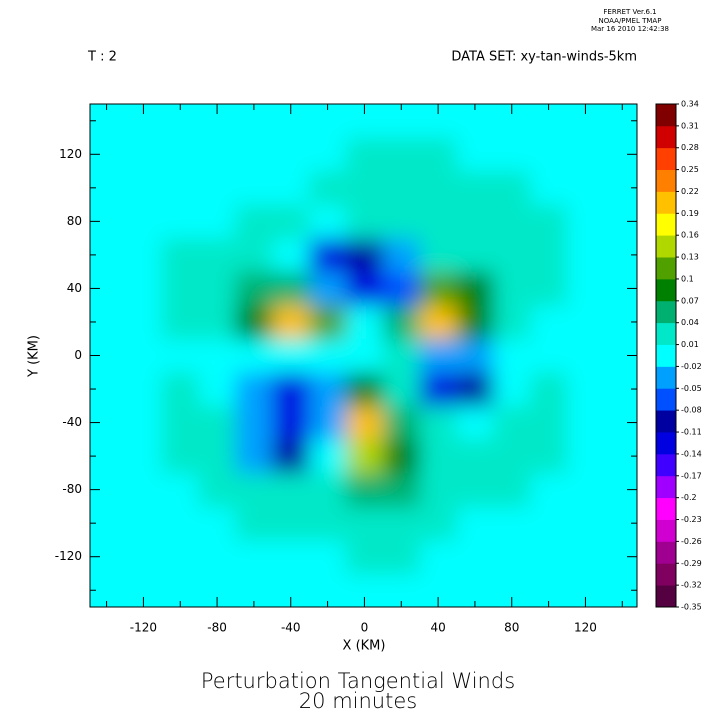 This screenshot has width=713, height=713. What do you see at coordinates (691, 519) in the screenshot?
I see `colorbar-label: -0.23` at bounding box center [691, 519].